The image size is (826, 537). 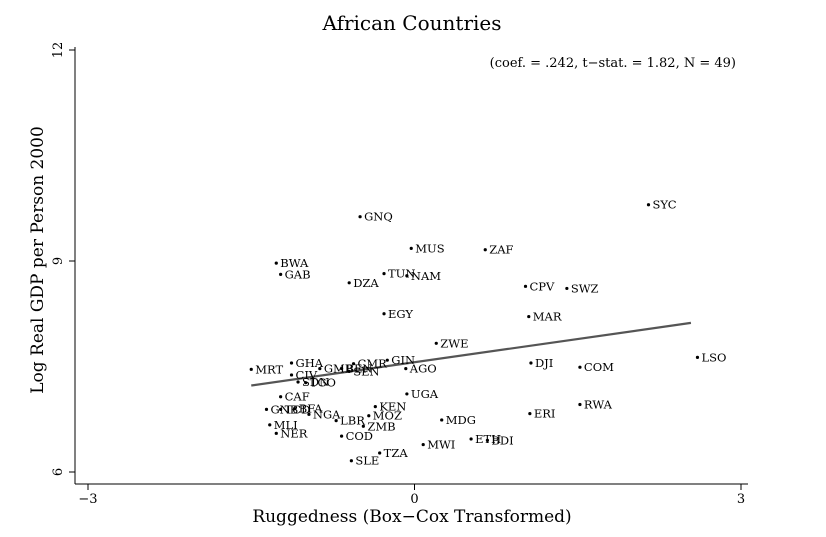 What do you see at coordinates (366, 371) in the screenshot?
I see `data-point-label: SEN` at bounding box center [366, 371].